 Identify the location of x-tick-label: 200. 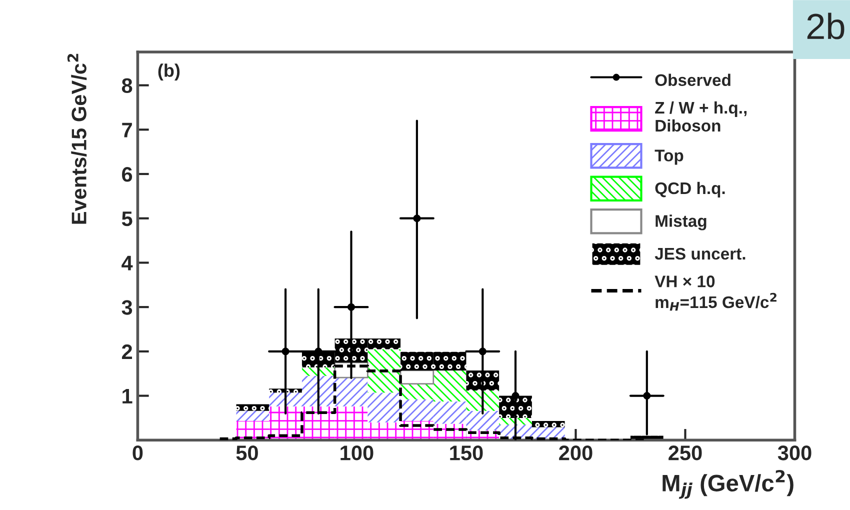
(575, 453).